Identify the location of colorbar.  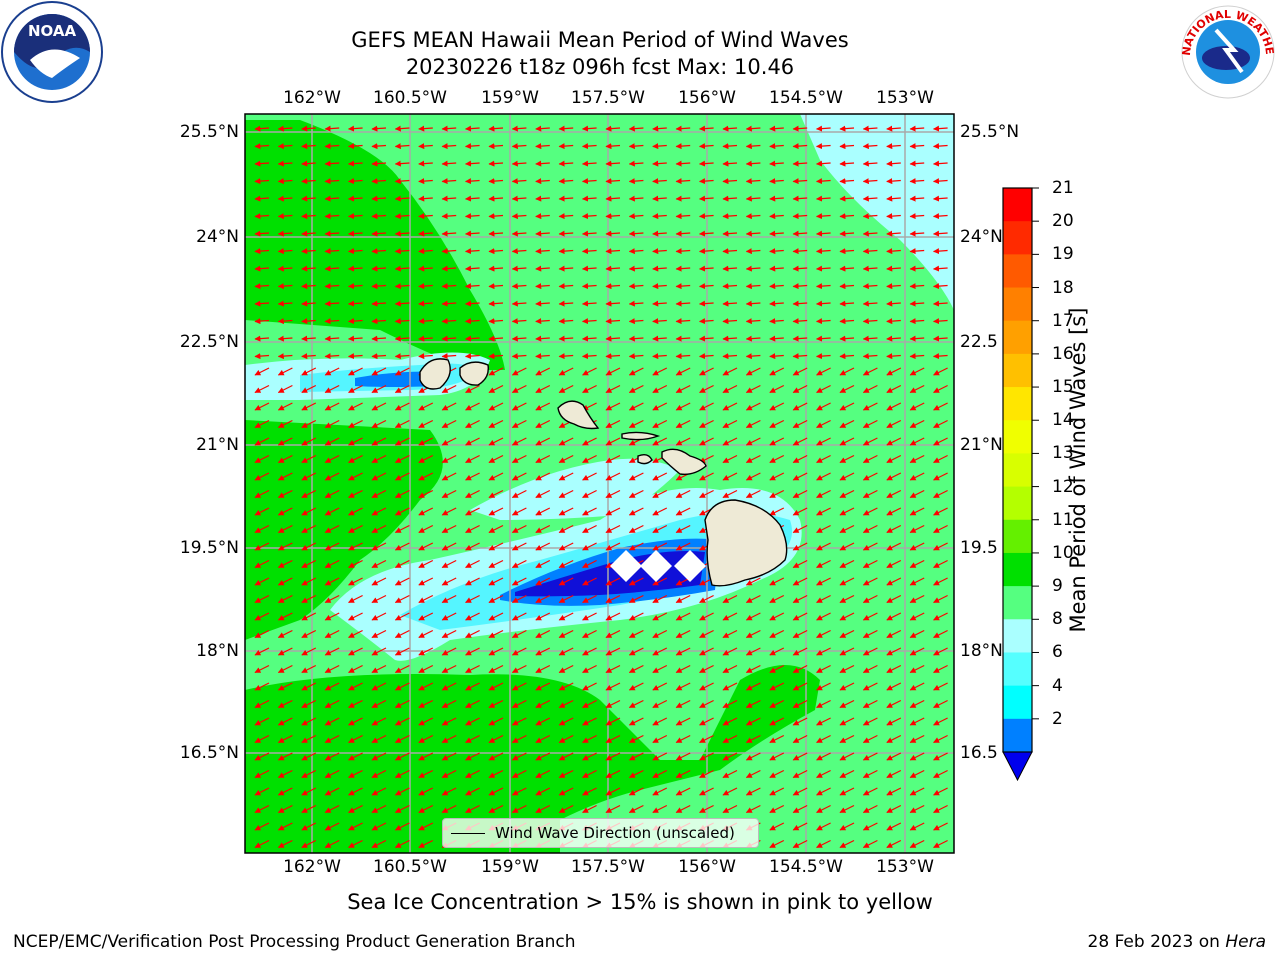
(1020, 484).